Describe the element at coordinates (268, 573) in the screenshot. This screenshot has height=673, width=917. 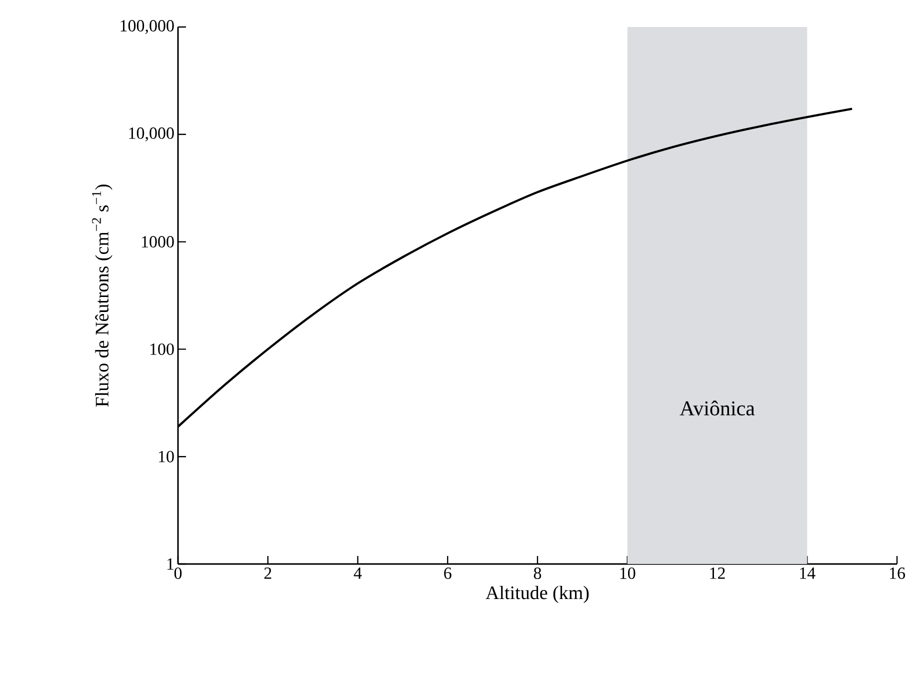
I see `x-tick-label: 2` at that location.